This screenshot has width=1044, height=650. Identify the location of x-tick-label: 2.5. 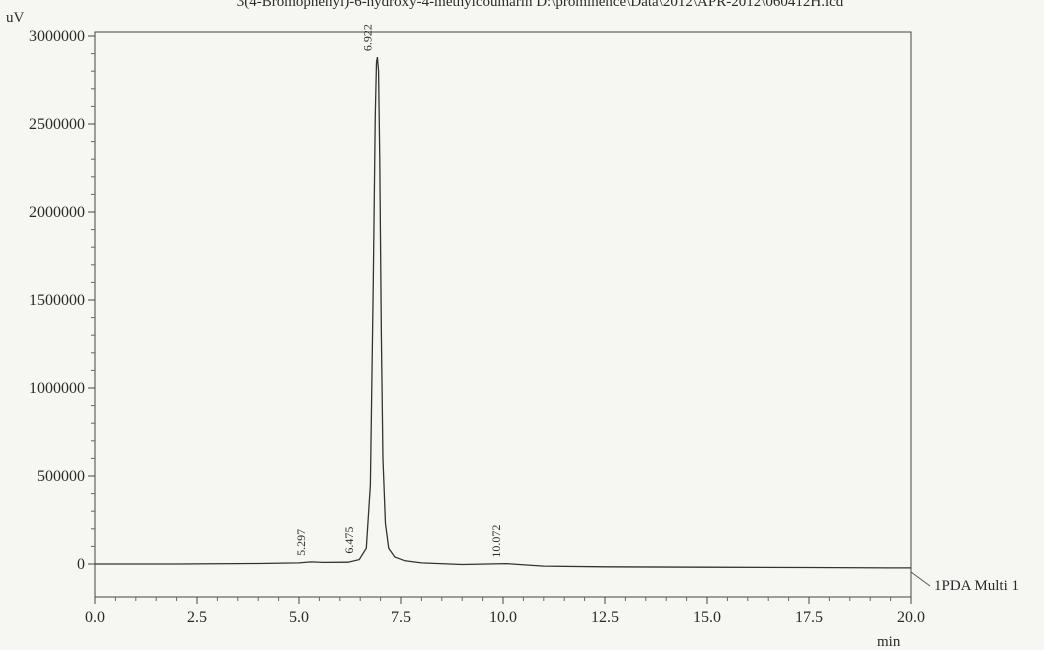
(197, 617).